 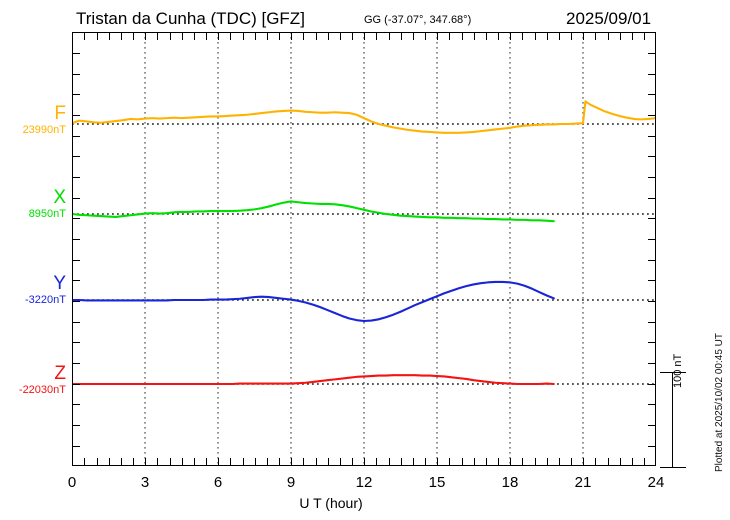 What do you see at coordinates (72, 482) in the screenshot?
I see `x-axis-tick-label: 0` at bounding box center [72, 482].